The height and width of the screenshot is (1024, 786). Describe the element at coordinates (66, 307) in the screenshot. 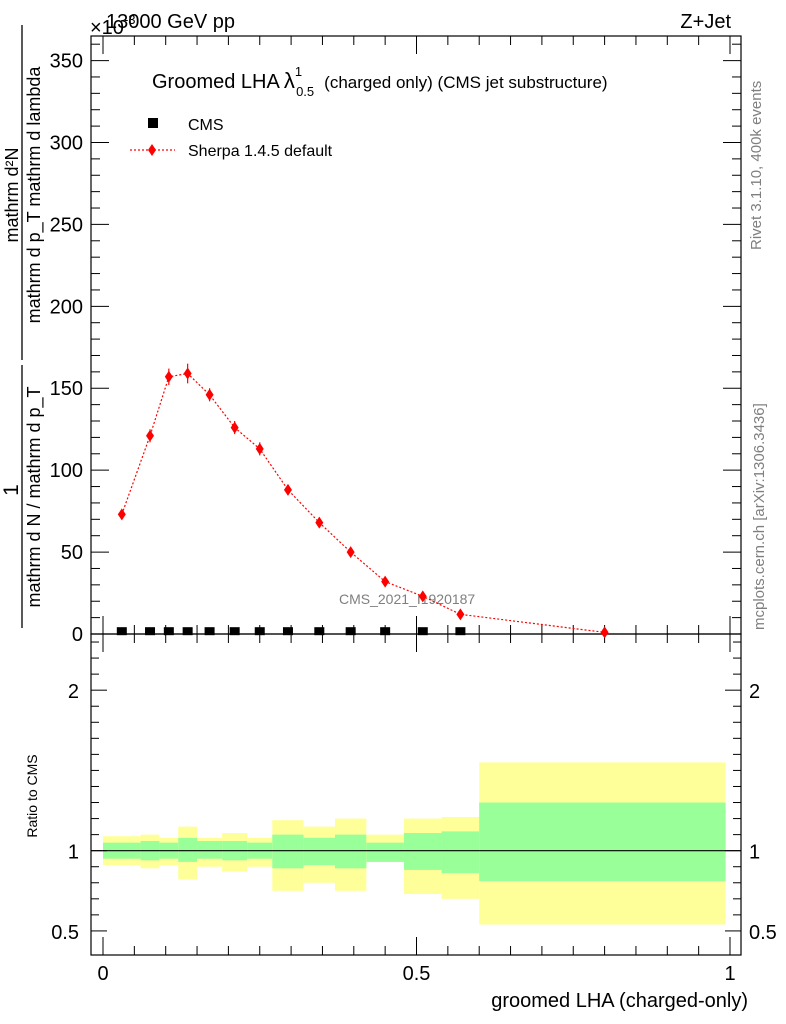

I see `main-y-tick-label-4: 200` at that location.